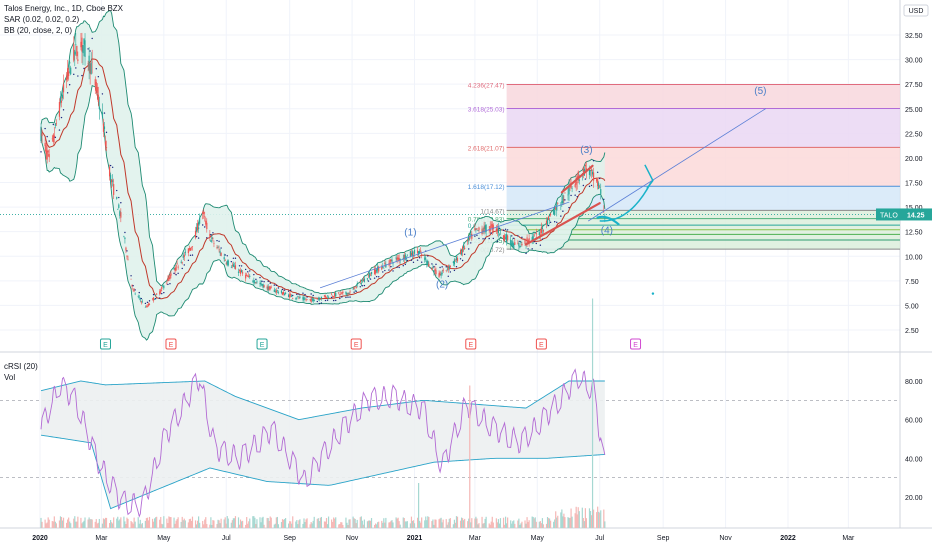 This screenshot has height=550, width=932. I want to click on trend-line, so click(444, 245).